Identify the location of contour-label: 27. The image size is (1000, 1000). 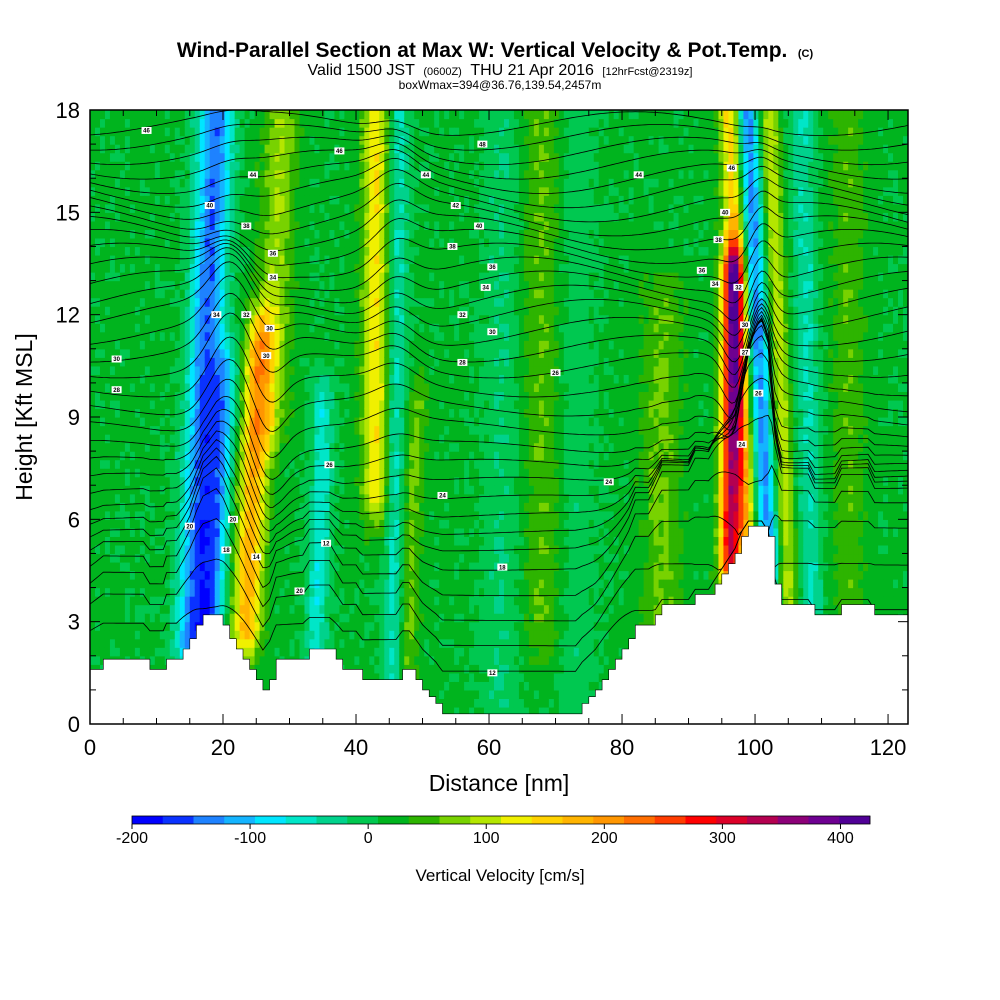
(745, 352).